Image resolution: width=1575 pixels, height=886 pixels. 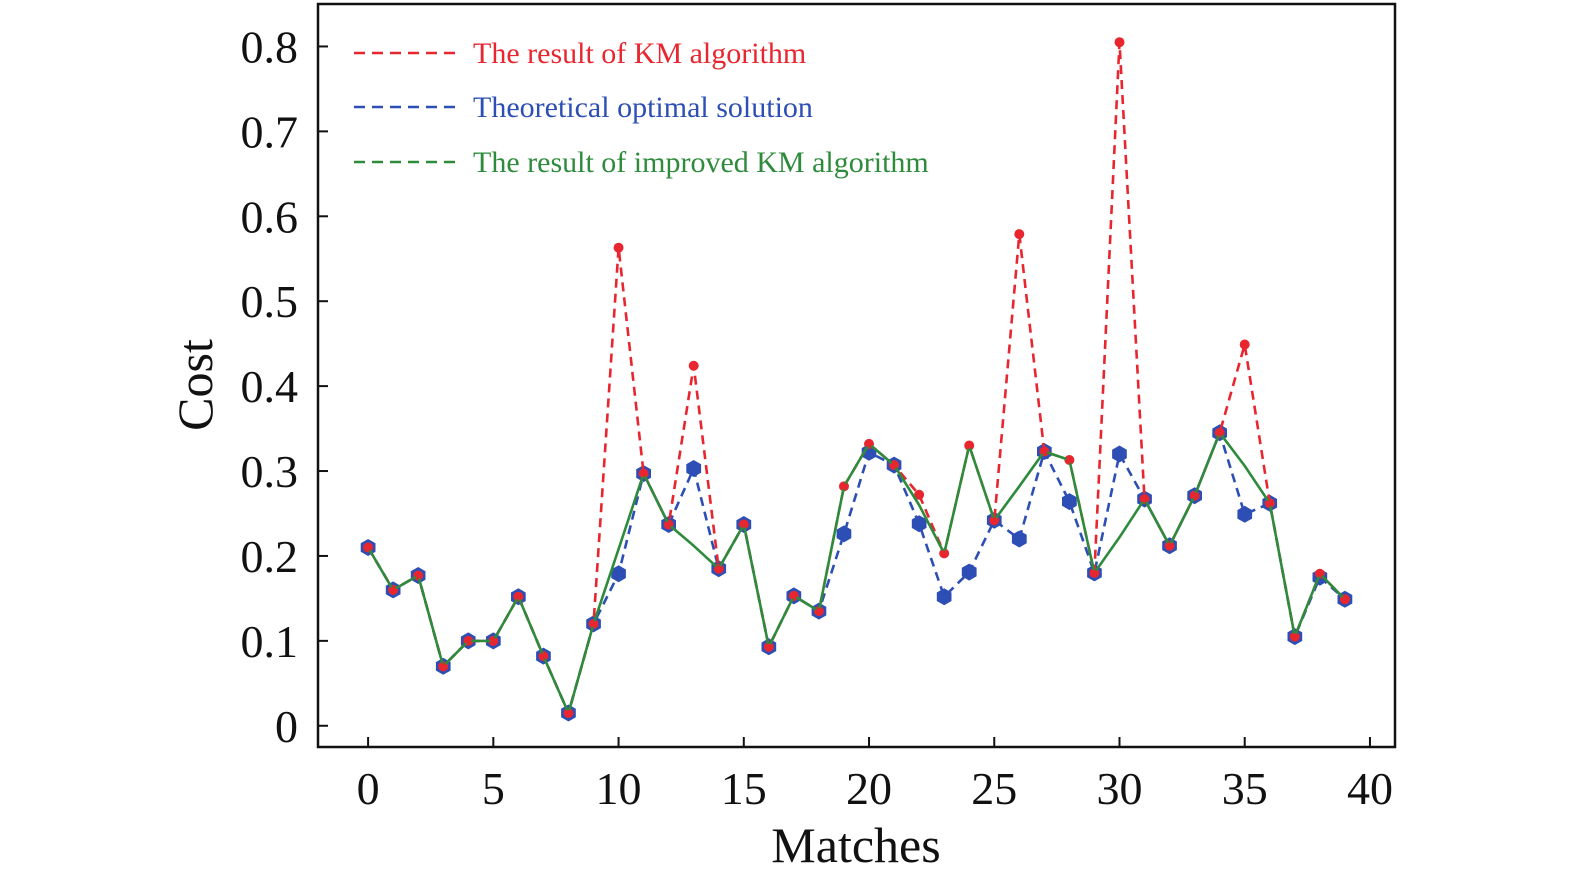 What do you see at coordinates (1119, 788) in the screenshot?
I see `x-tick-label: 30` at bounding box center [1119, 788].